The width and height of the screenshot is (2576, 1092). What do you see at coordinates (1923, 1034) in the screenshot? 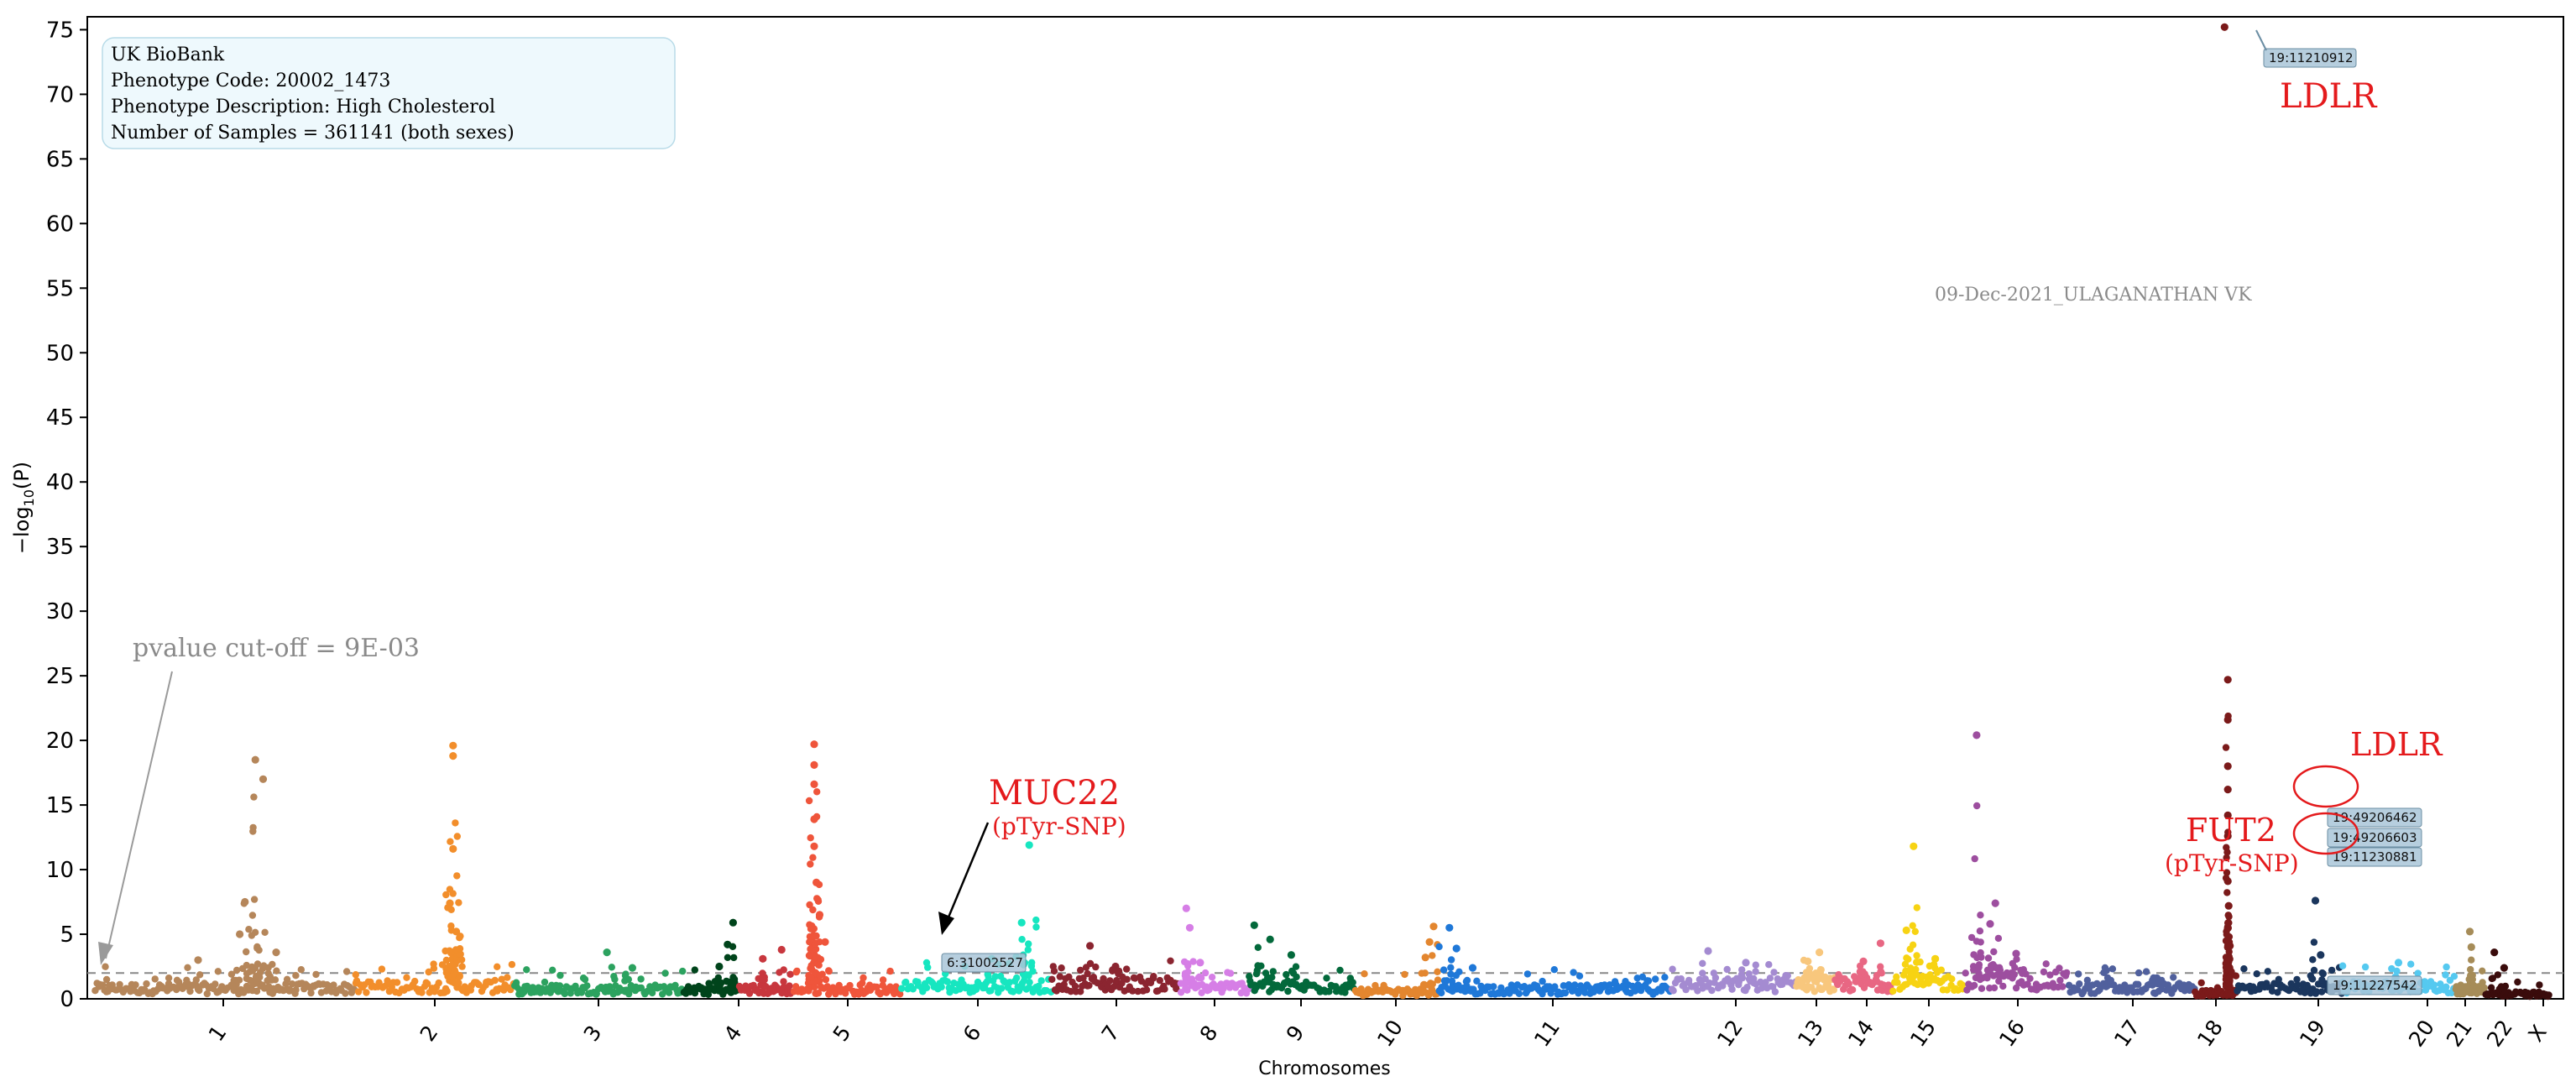
I see `x-tick-label: 15` at bounding box center [1923, 1034].